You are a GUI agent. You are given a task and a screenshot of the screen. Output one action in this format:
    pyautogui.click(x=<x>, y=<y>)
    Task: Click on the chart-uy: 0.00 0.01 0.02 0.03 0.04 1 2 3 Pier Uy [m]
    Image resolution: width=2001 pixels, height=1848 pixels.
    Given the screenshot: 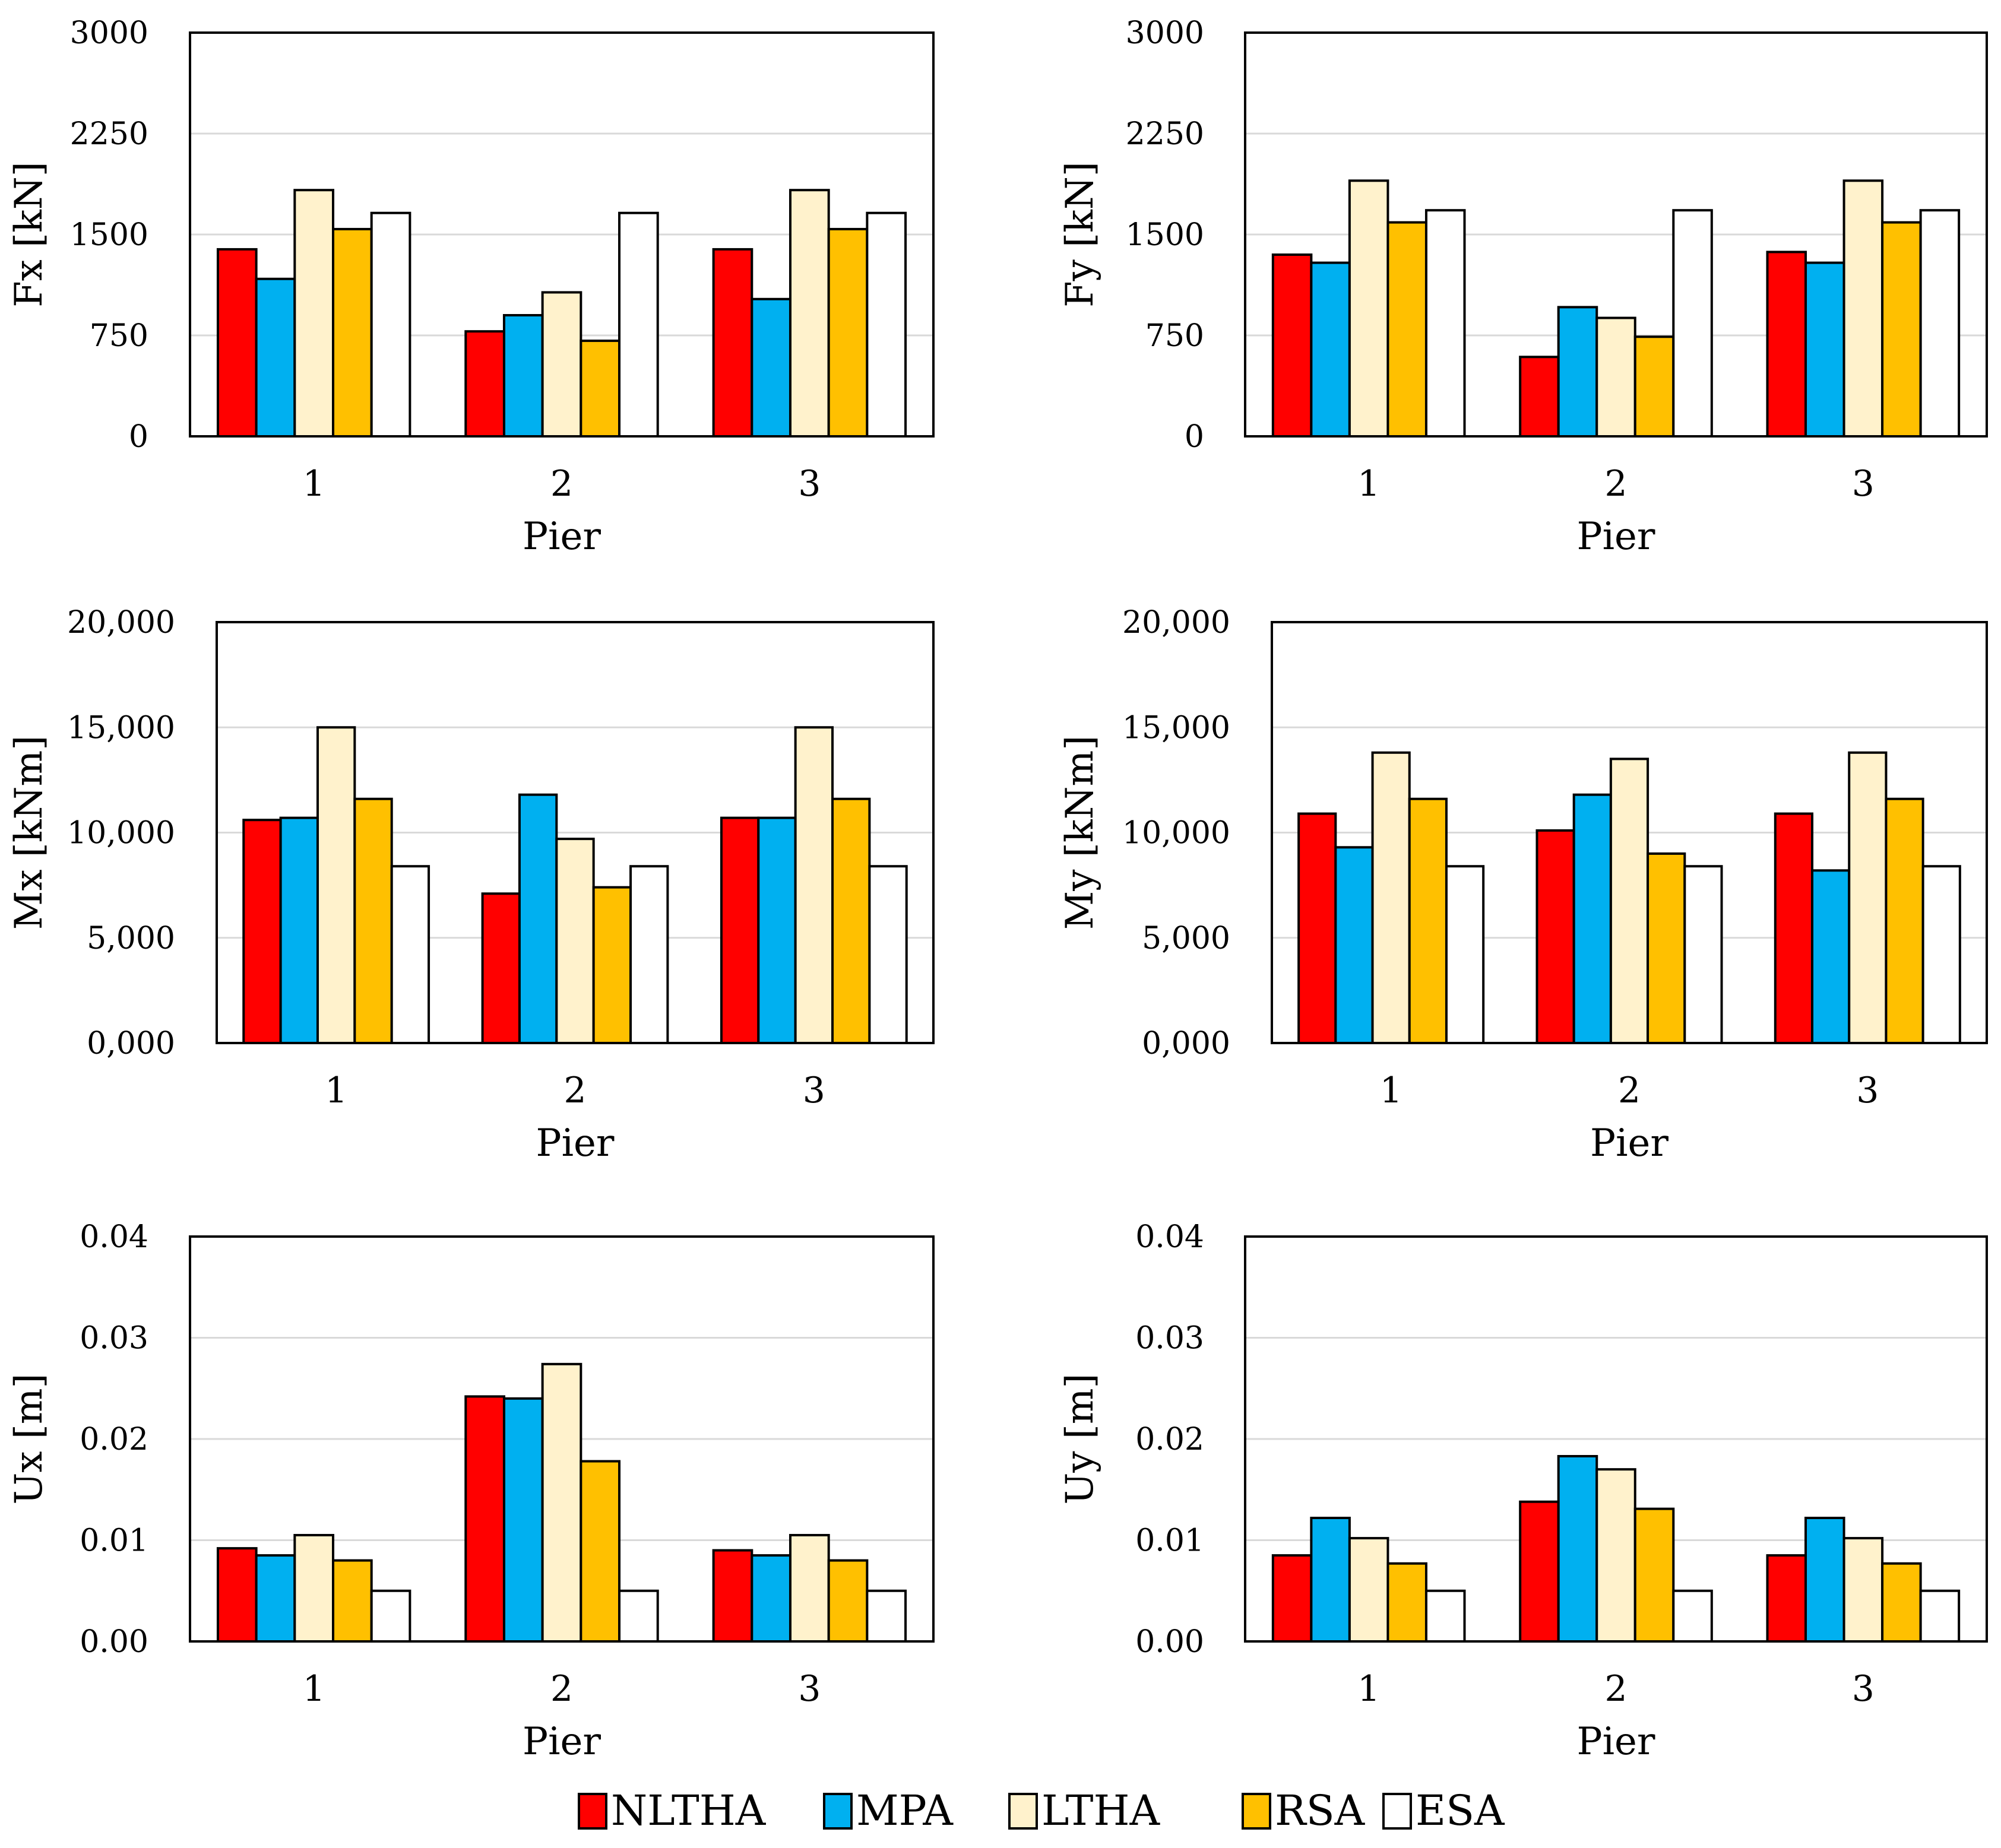 What is the action you would take?
    pyautogui.click(x=1523, y=1491)
    